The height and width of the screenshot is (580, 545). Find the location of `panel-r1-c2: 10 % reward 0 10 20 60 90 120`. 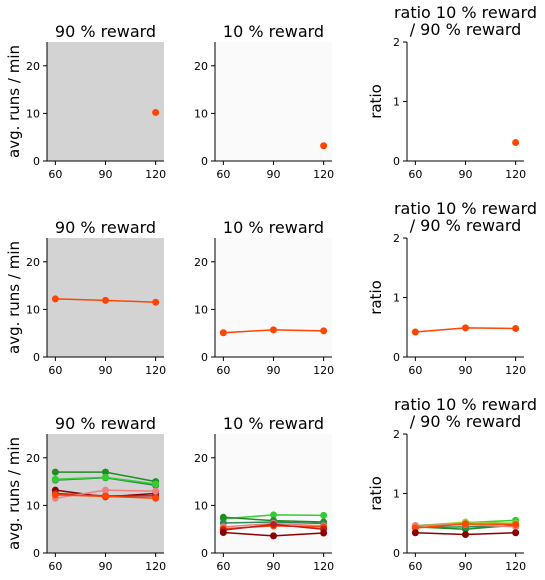

panel-r1-c2: 10 % reward 0 10 20 60 90 120 is located at coordinates (264, 101).